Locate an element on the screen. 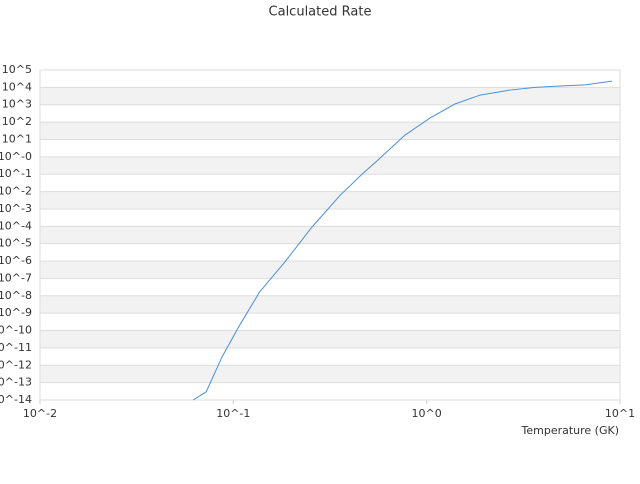 Image resolution: width=640 pixels, height=484 pixels. y-tick-label: 10^-7 is located at coordinates (16, 277).